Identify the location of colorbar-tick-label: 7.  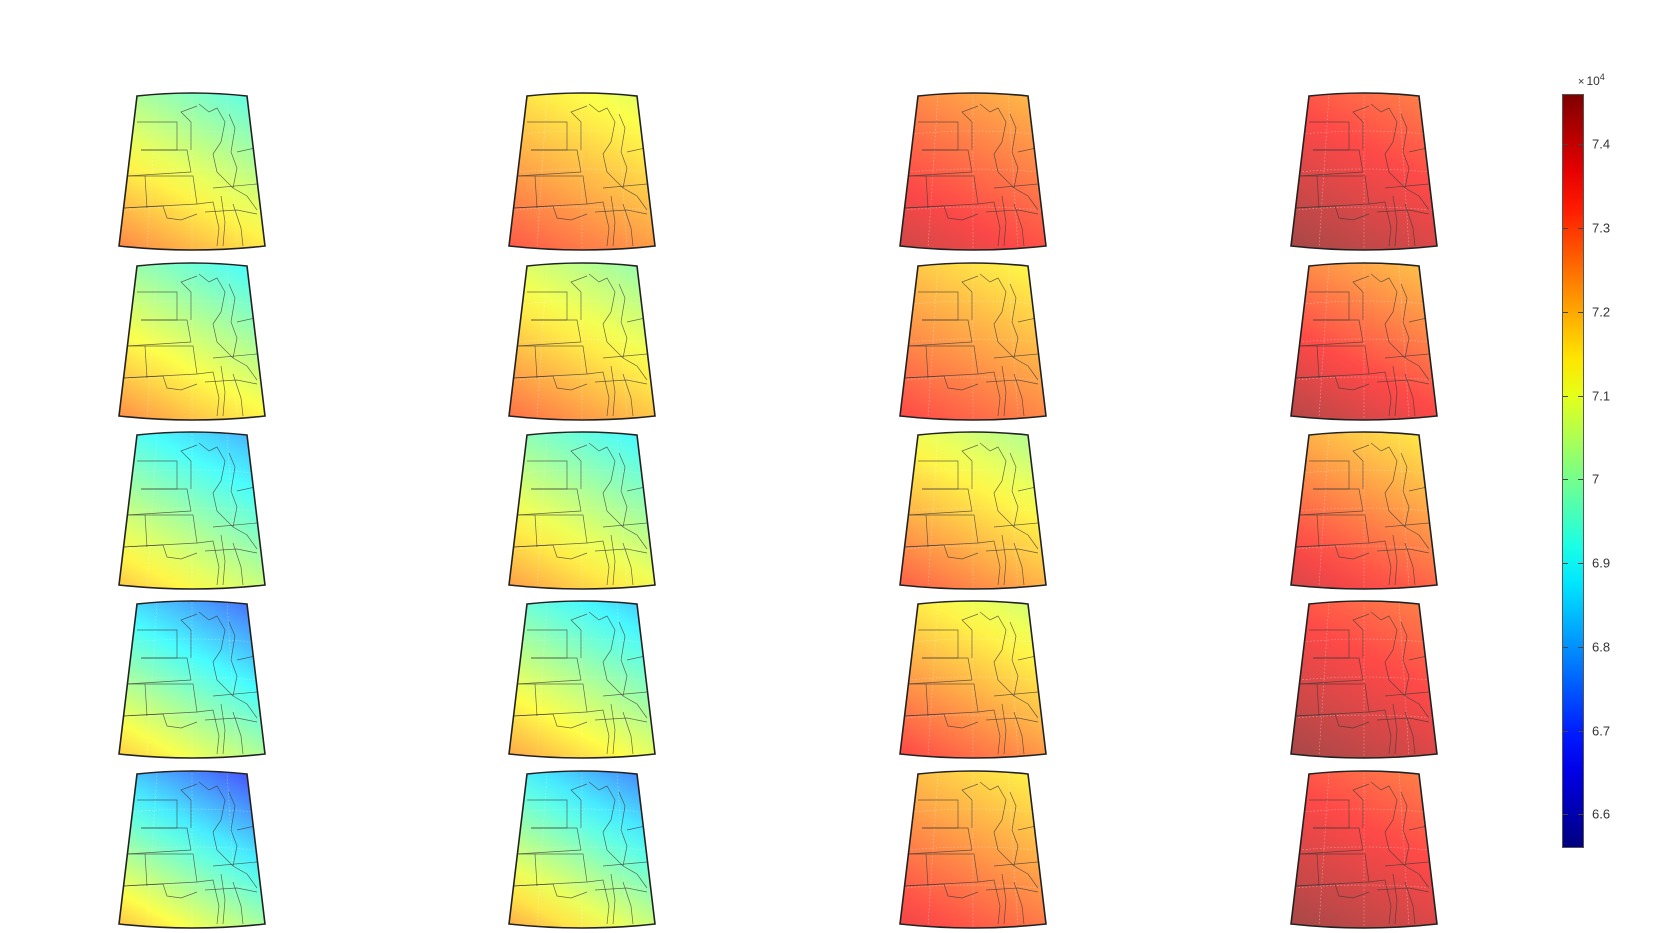
(1596, 479).